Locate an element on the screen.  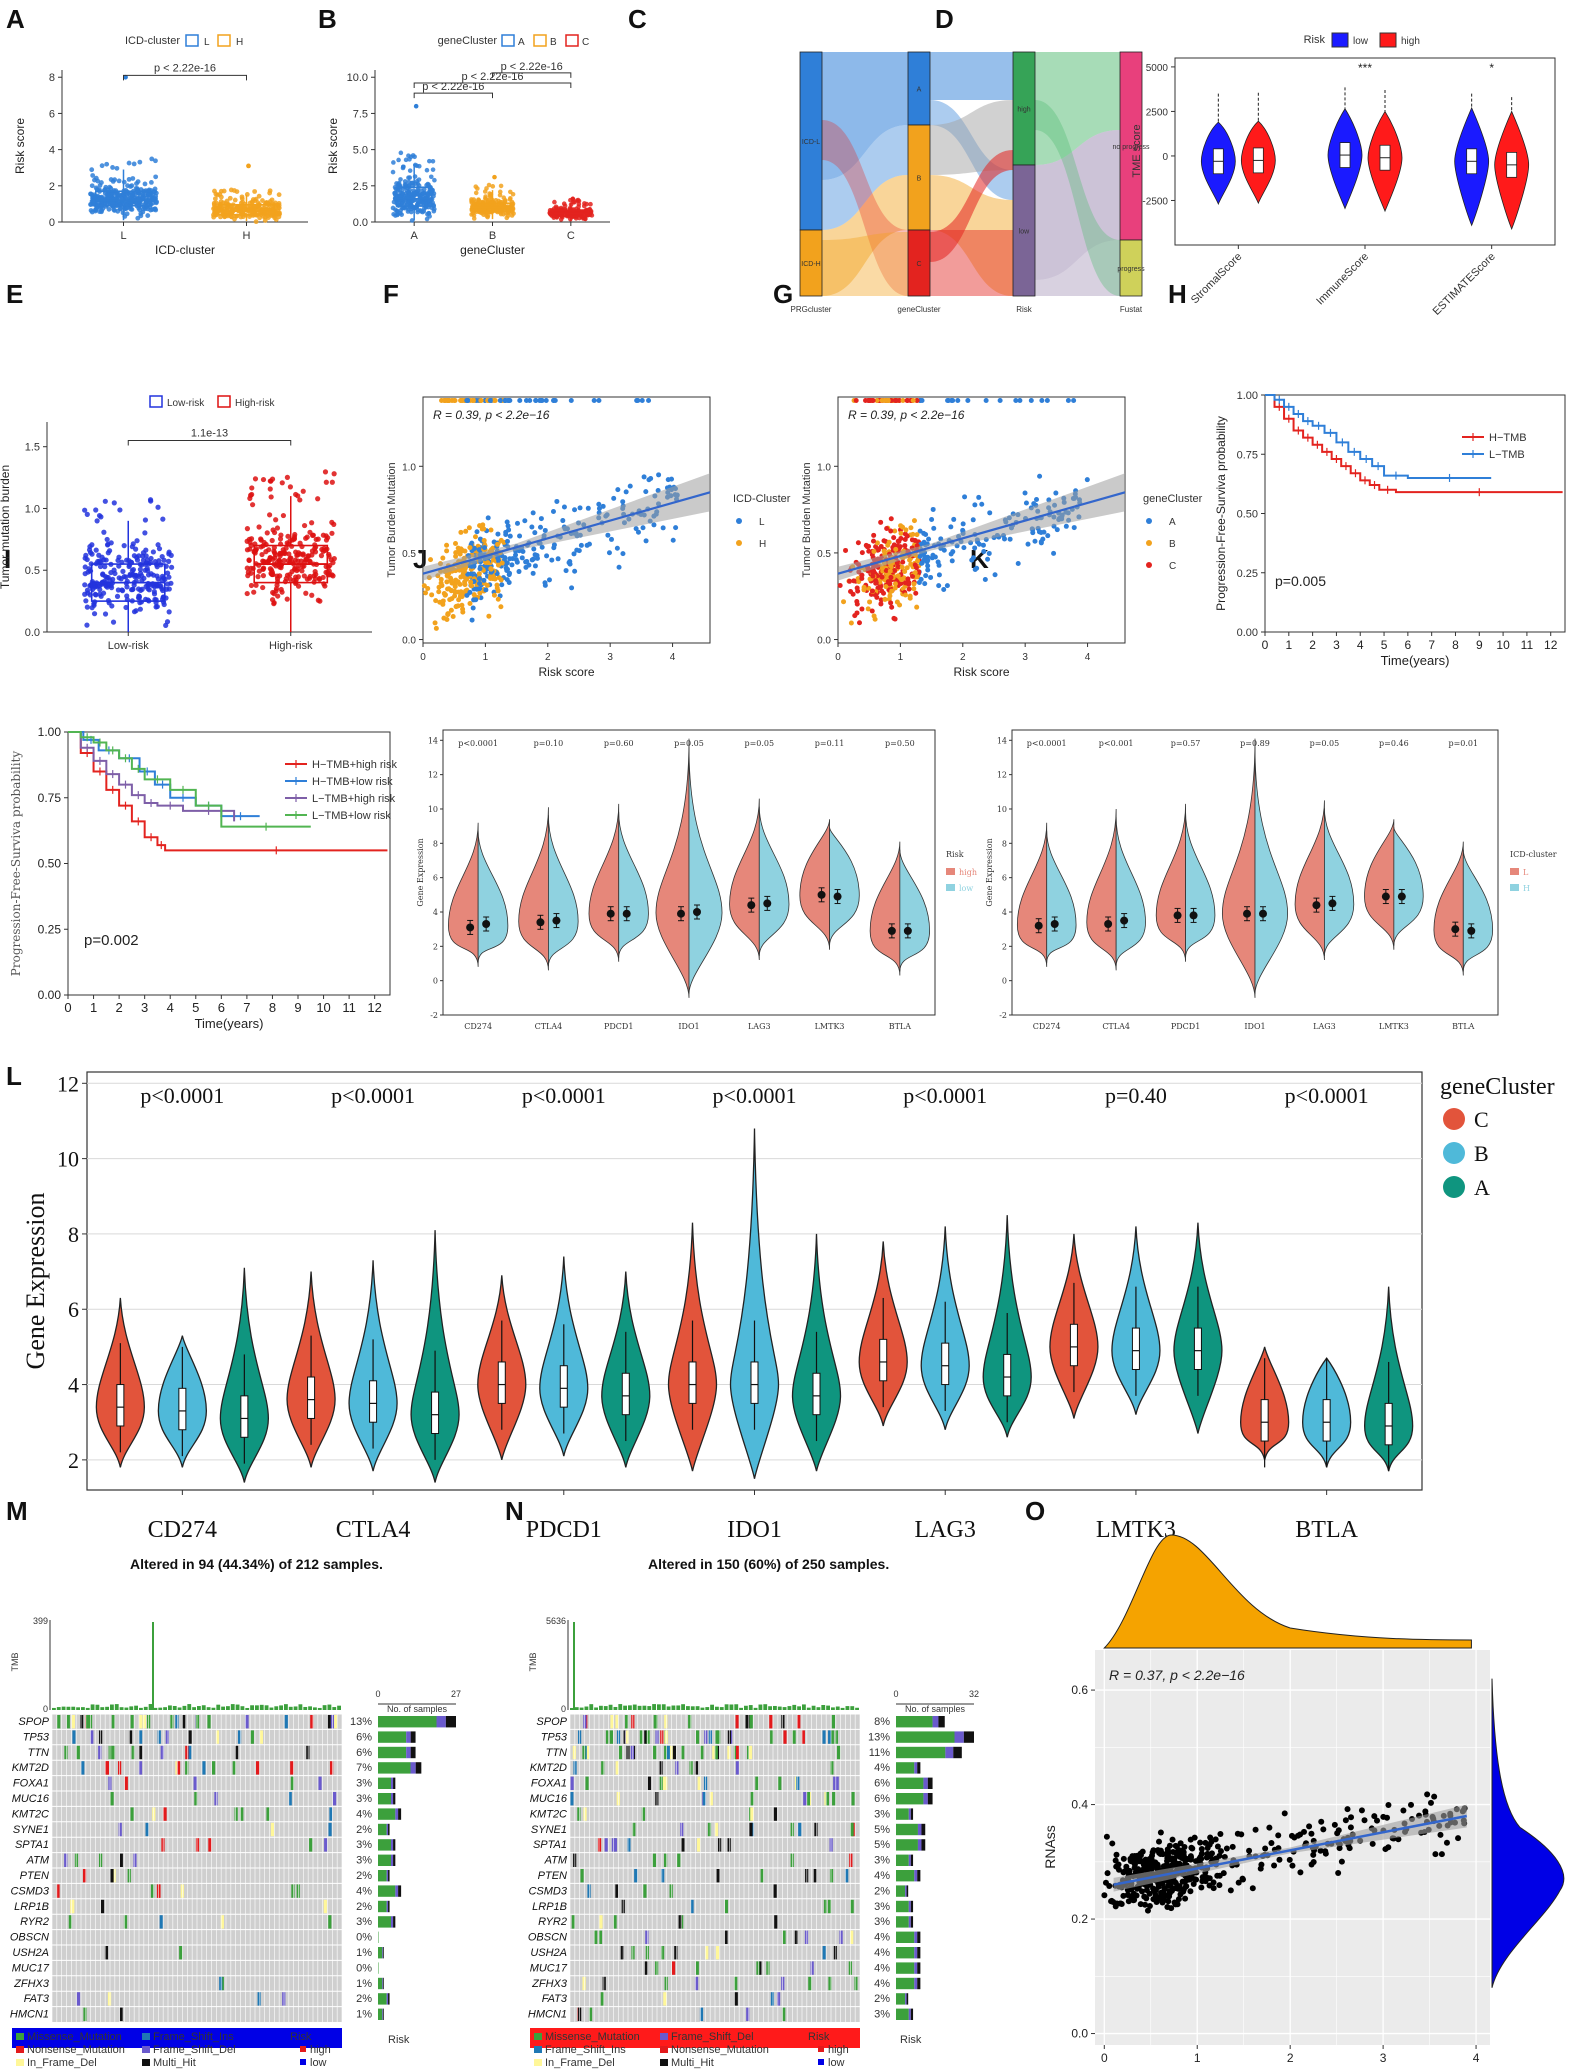
gene-frequency: 2% is located at coordinates (882, 1999).